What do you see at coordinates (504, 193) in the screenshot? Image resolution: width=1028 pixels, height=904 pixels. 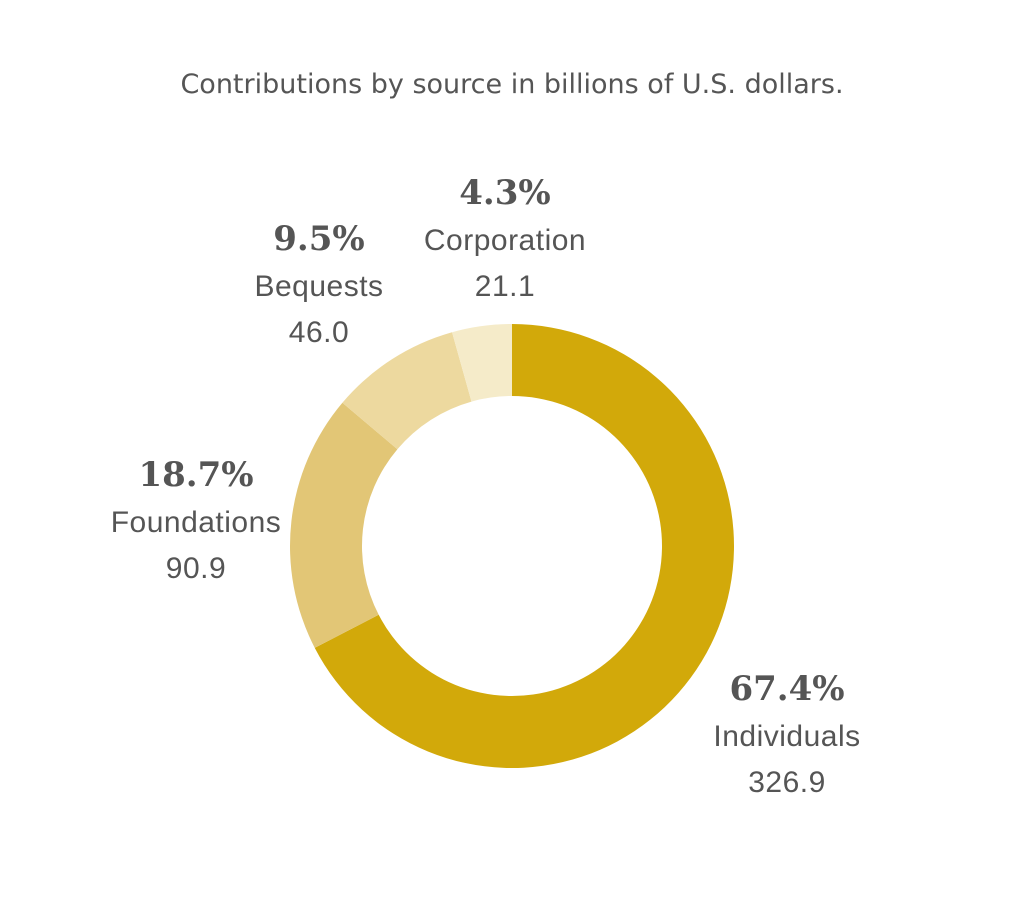 I see `percent-label: 4.3%` at bounding box center [504, 193].